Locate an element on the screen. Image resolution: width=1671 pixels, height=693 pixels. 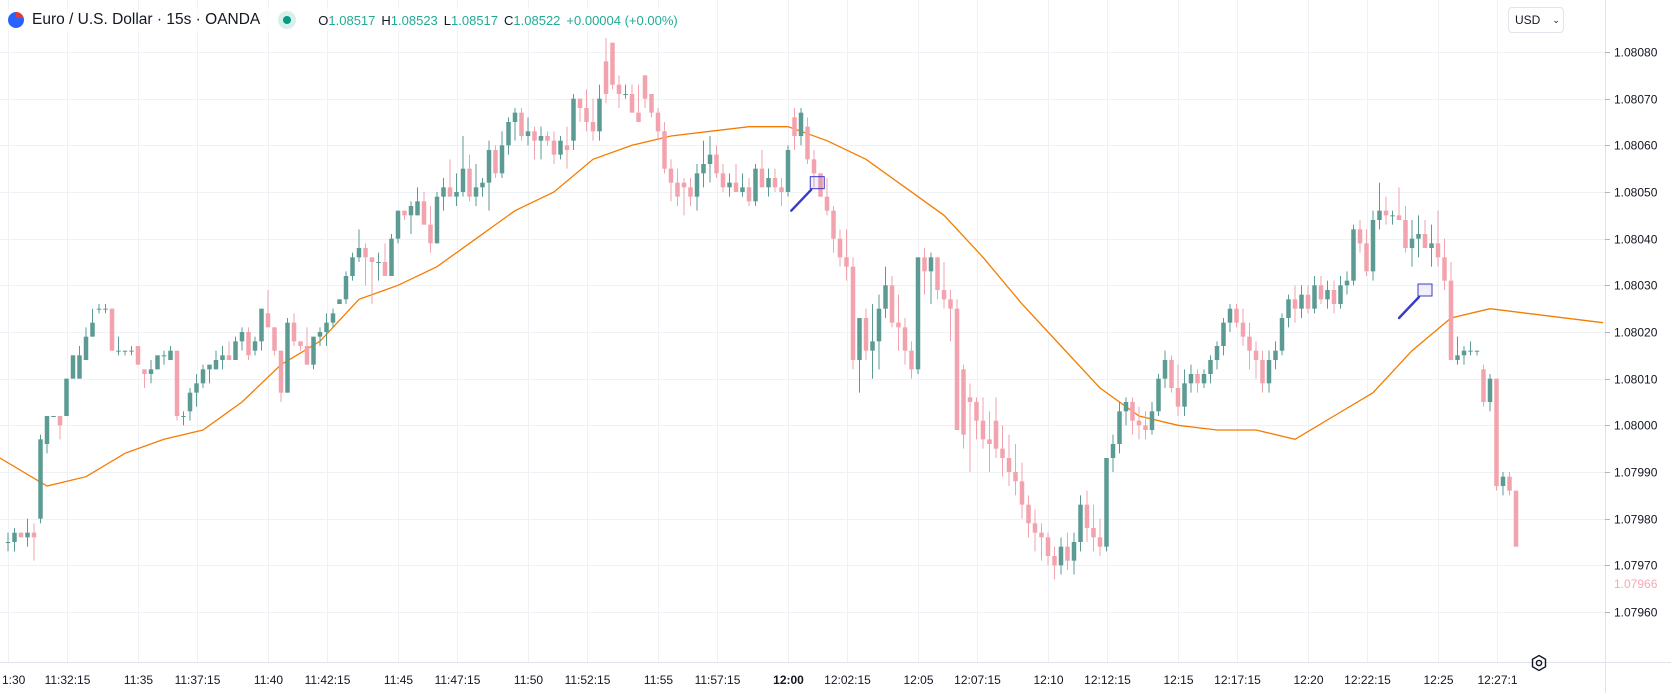
price-tick-label: 1.08010 is located at coordinates (1636, 380).